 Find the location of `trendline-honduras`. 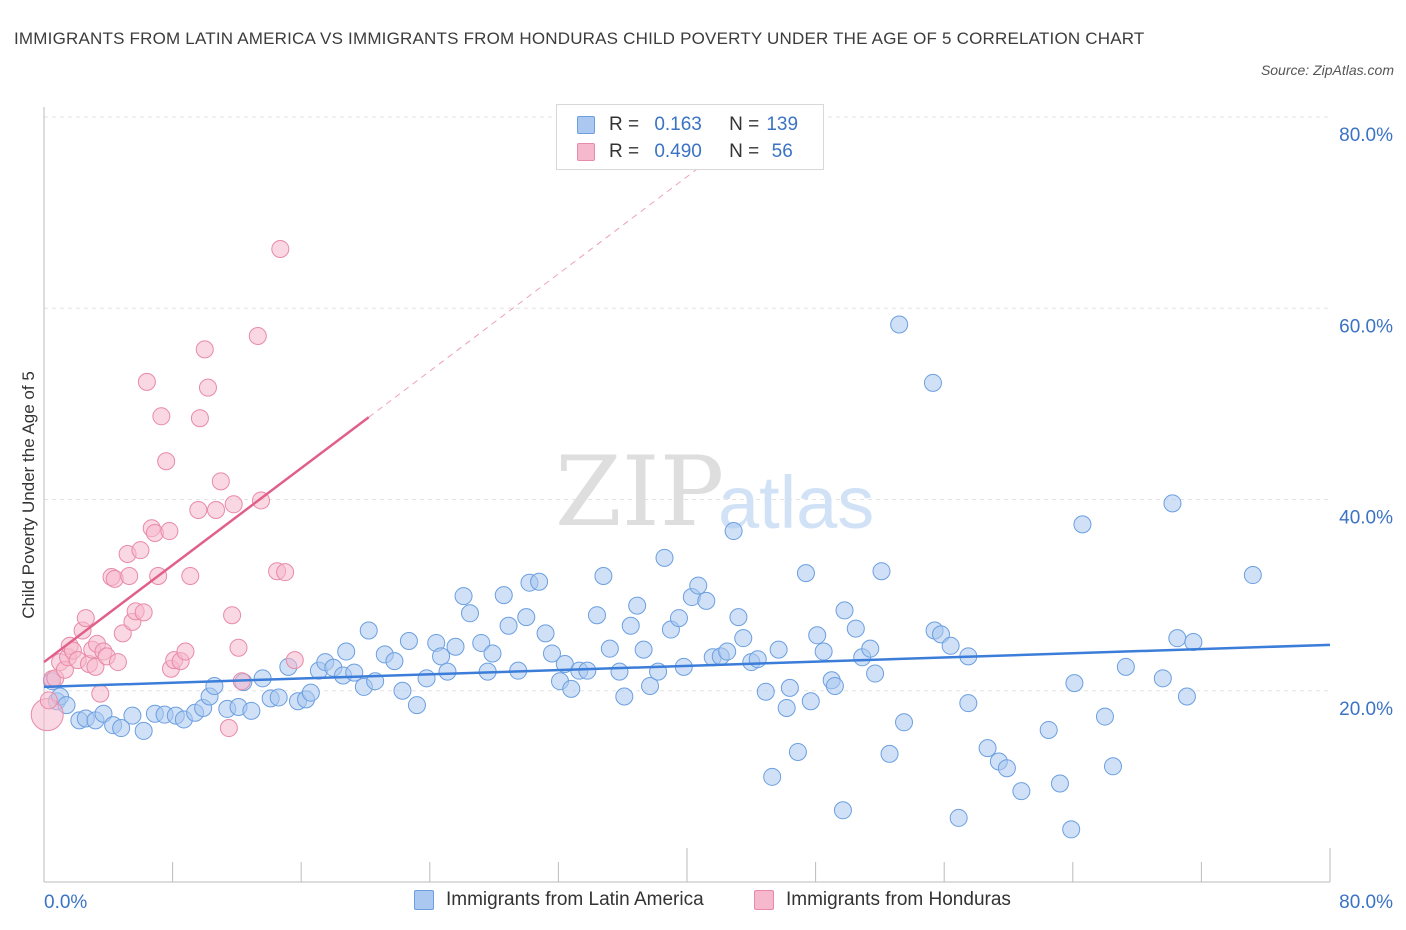

trendline-honduras is located at coordinates (206, 540).